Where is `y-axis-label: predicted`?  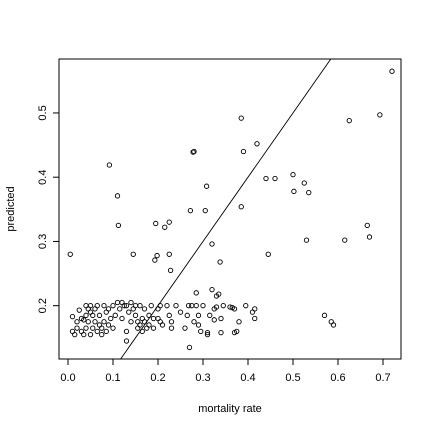
y-axis-label: predicted is located at coordinates (11, 208).